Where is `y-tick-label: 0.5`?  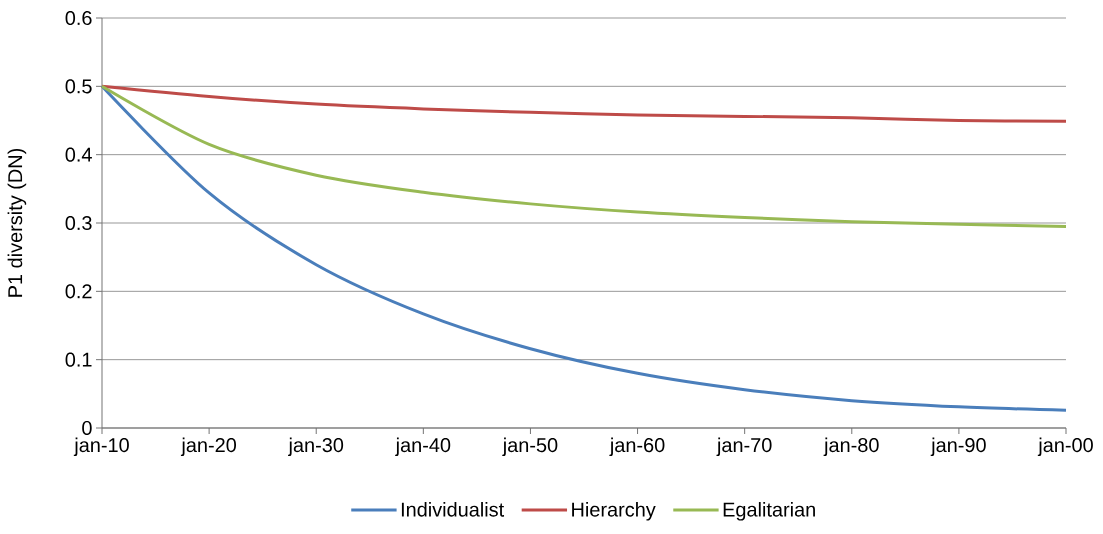
y-tick-label: 0.5 is located at coordinates (78, 86).